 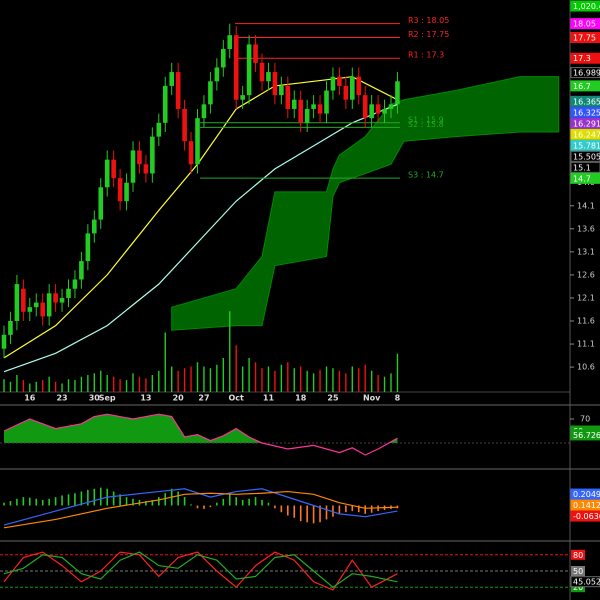 I want to click on y-tick-label: 13.6, so click(x=586, y=228).